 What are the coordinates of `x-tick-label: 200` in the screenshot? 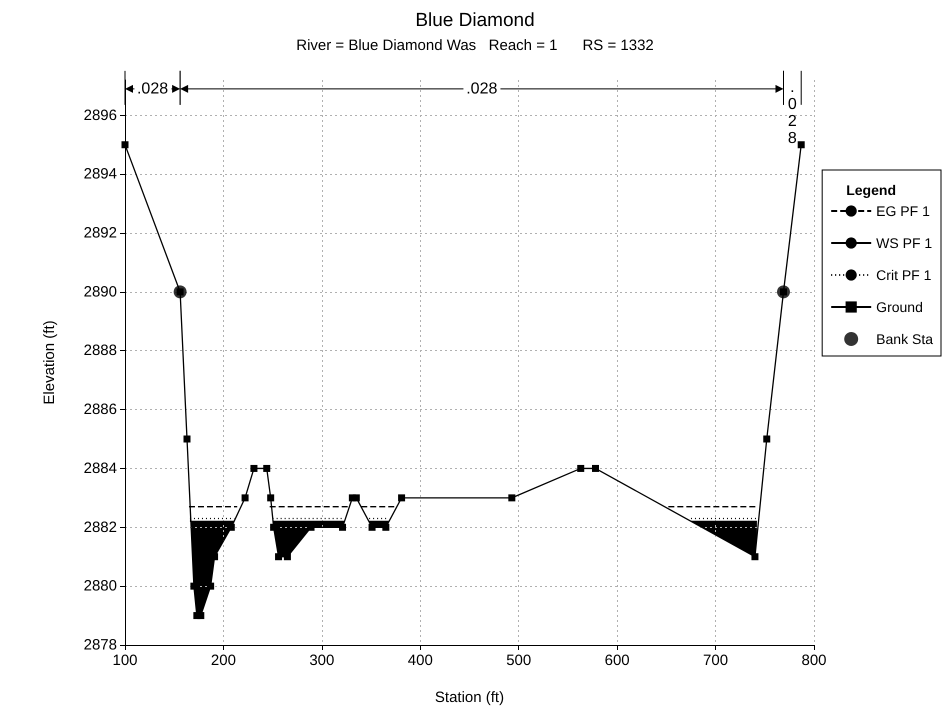 It's located at (223, 660).